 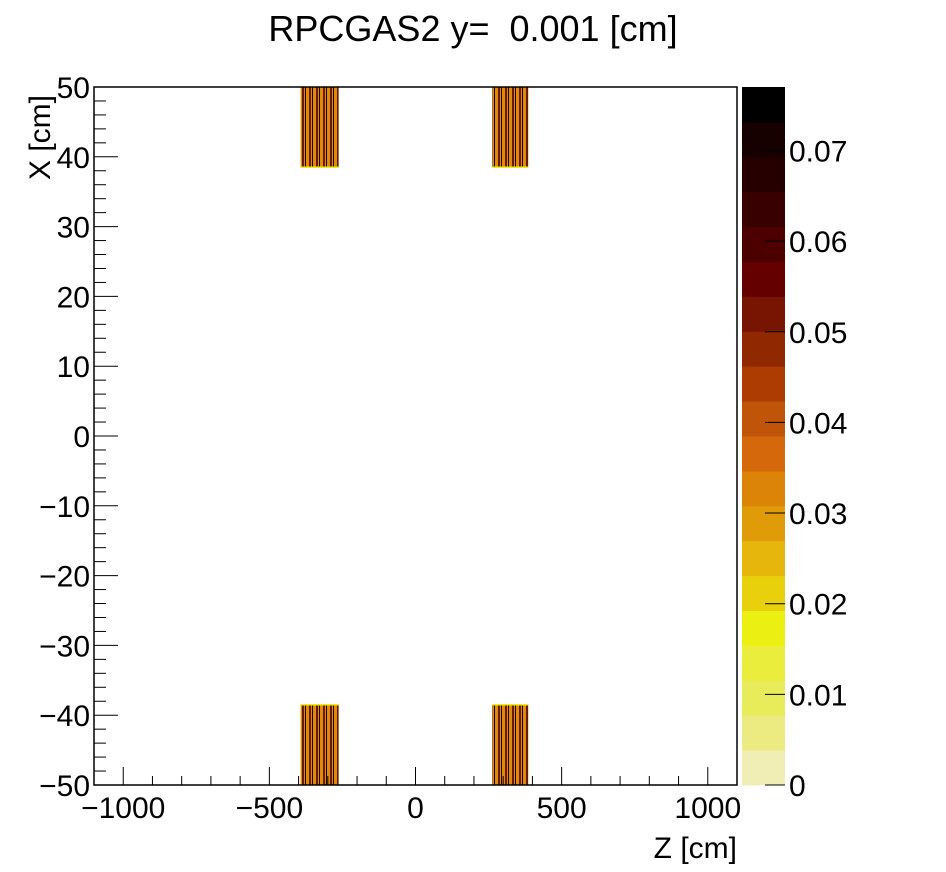 I want to click on y-axis-label: X [cm], so click(x=40, y=137).